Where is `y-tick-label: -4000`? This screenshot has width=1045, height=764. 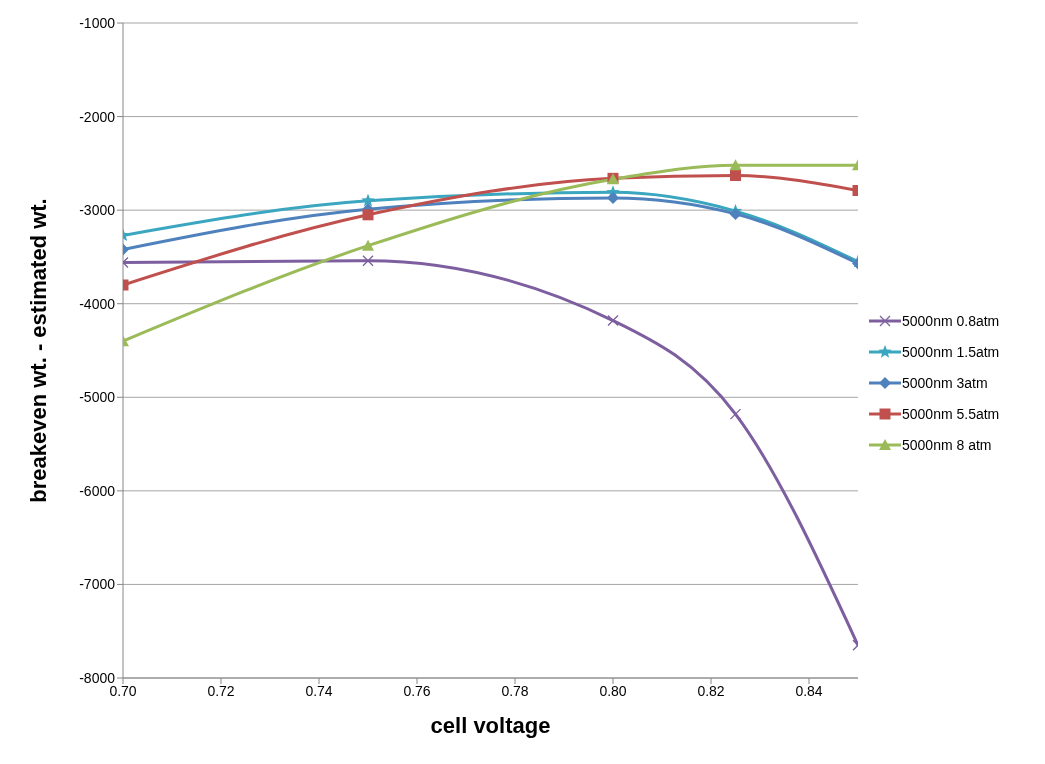 y-tick-label: -4000 is located at coordinates (97, 303).